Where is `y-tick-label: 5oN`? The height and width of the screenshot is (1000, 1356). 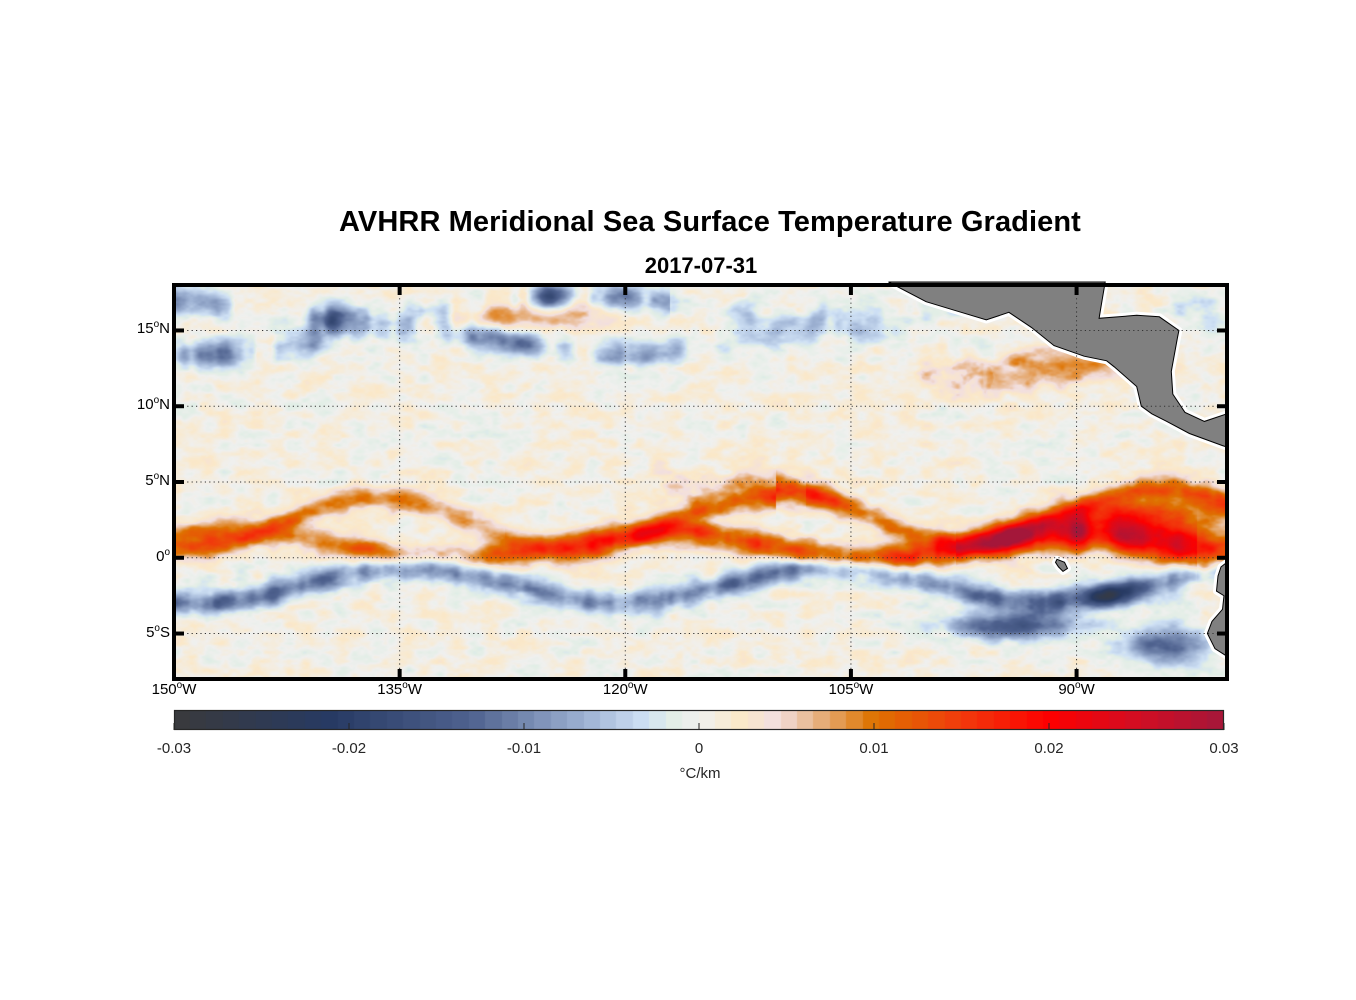 y-tick-label: 5oN is located at coordinates (140, 480).